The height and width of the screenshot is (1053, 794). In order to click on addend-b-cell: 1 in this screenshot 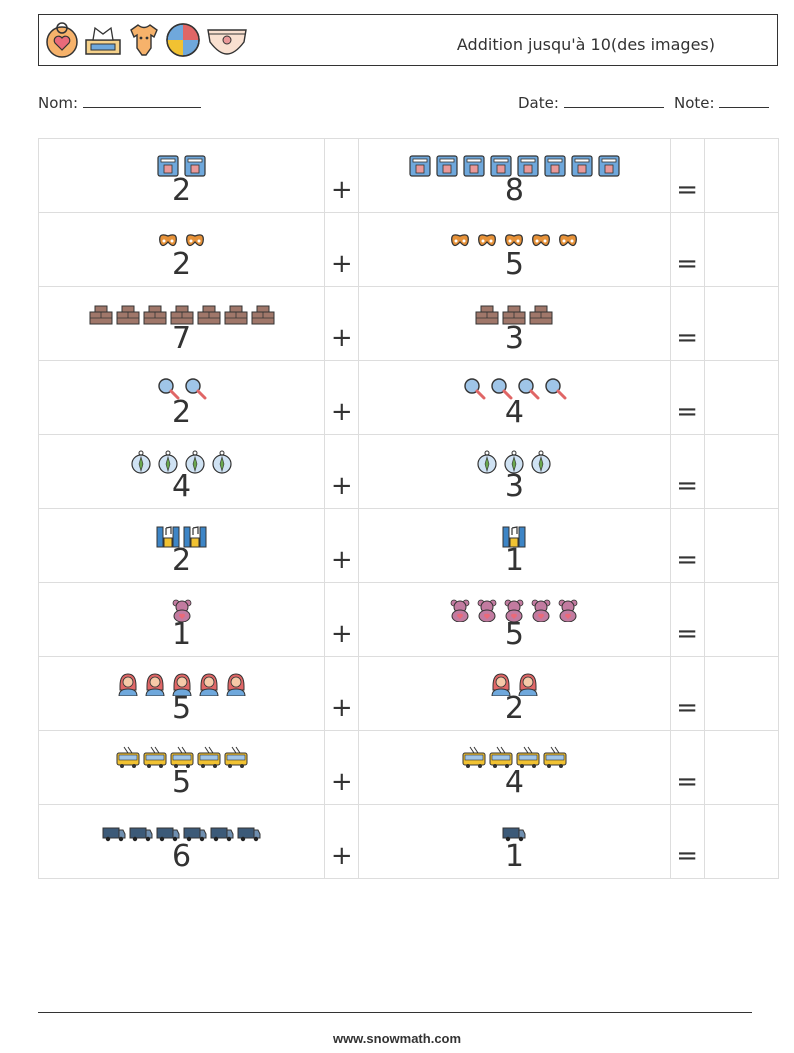, I will do `click(514, 841)`.